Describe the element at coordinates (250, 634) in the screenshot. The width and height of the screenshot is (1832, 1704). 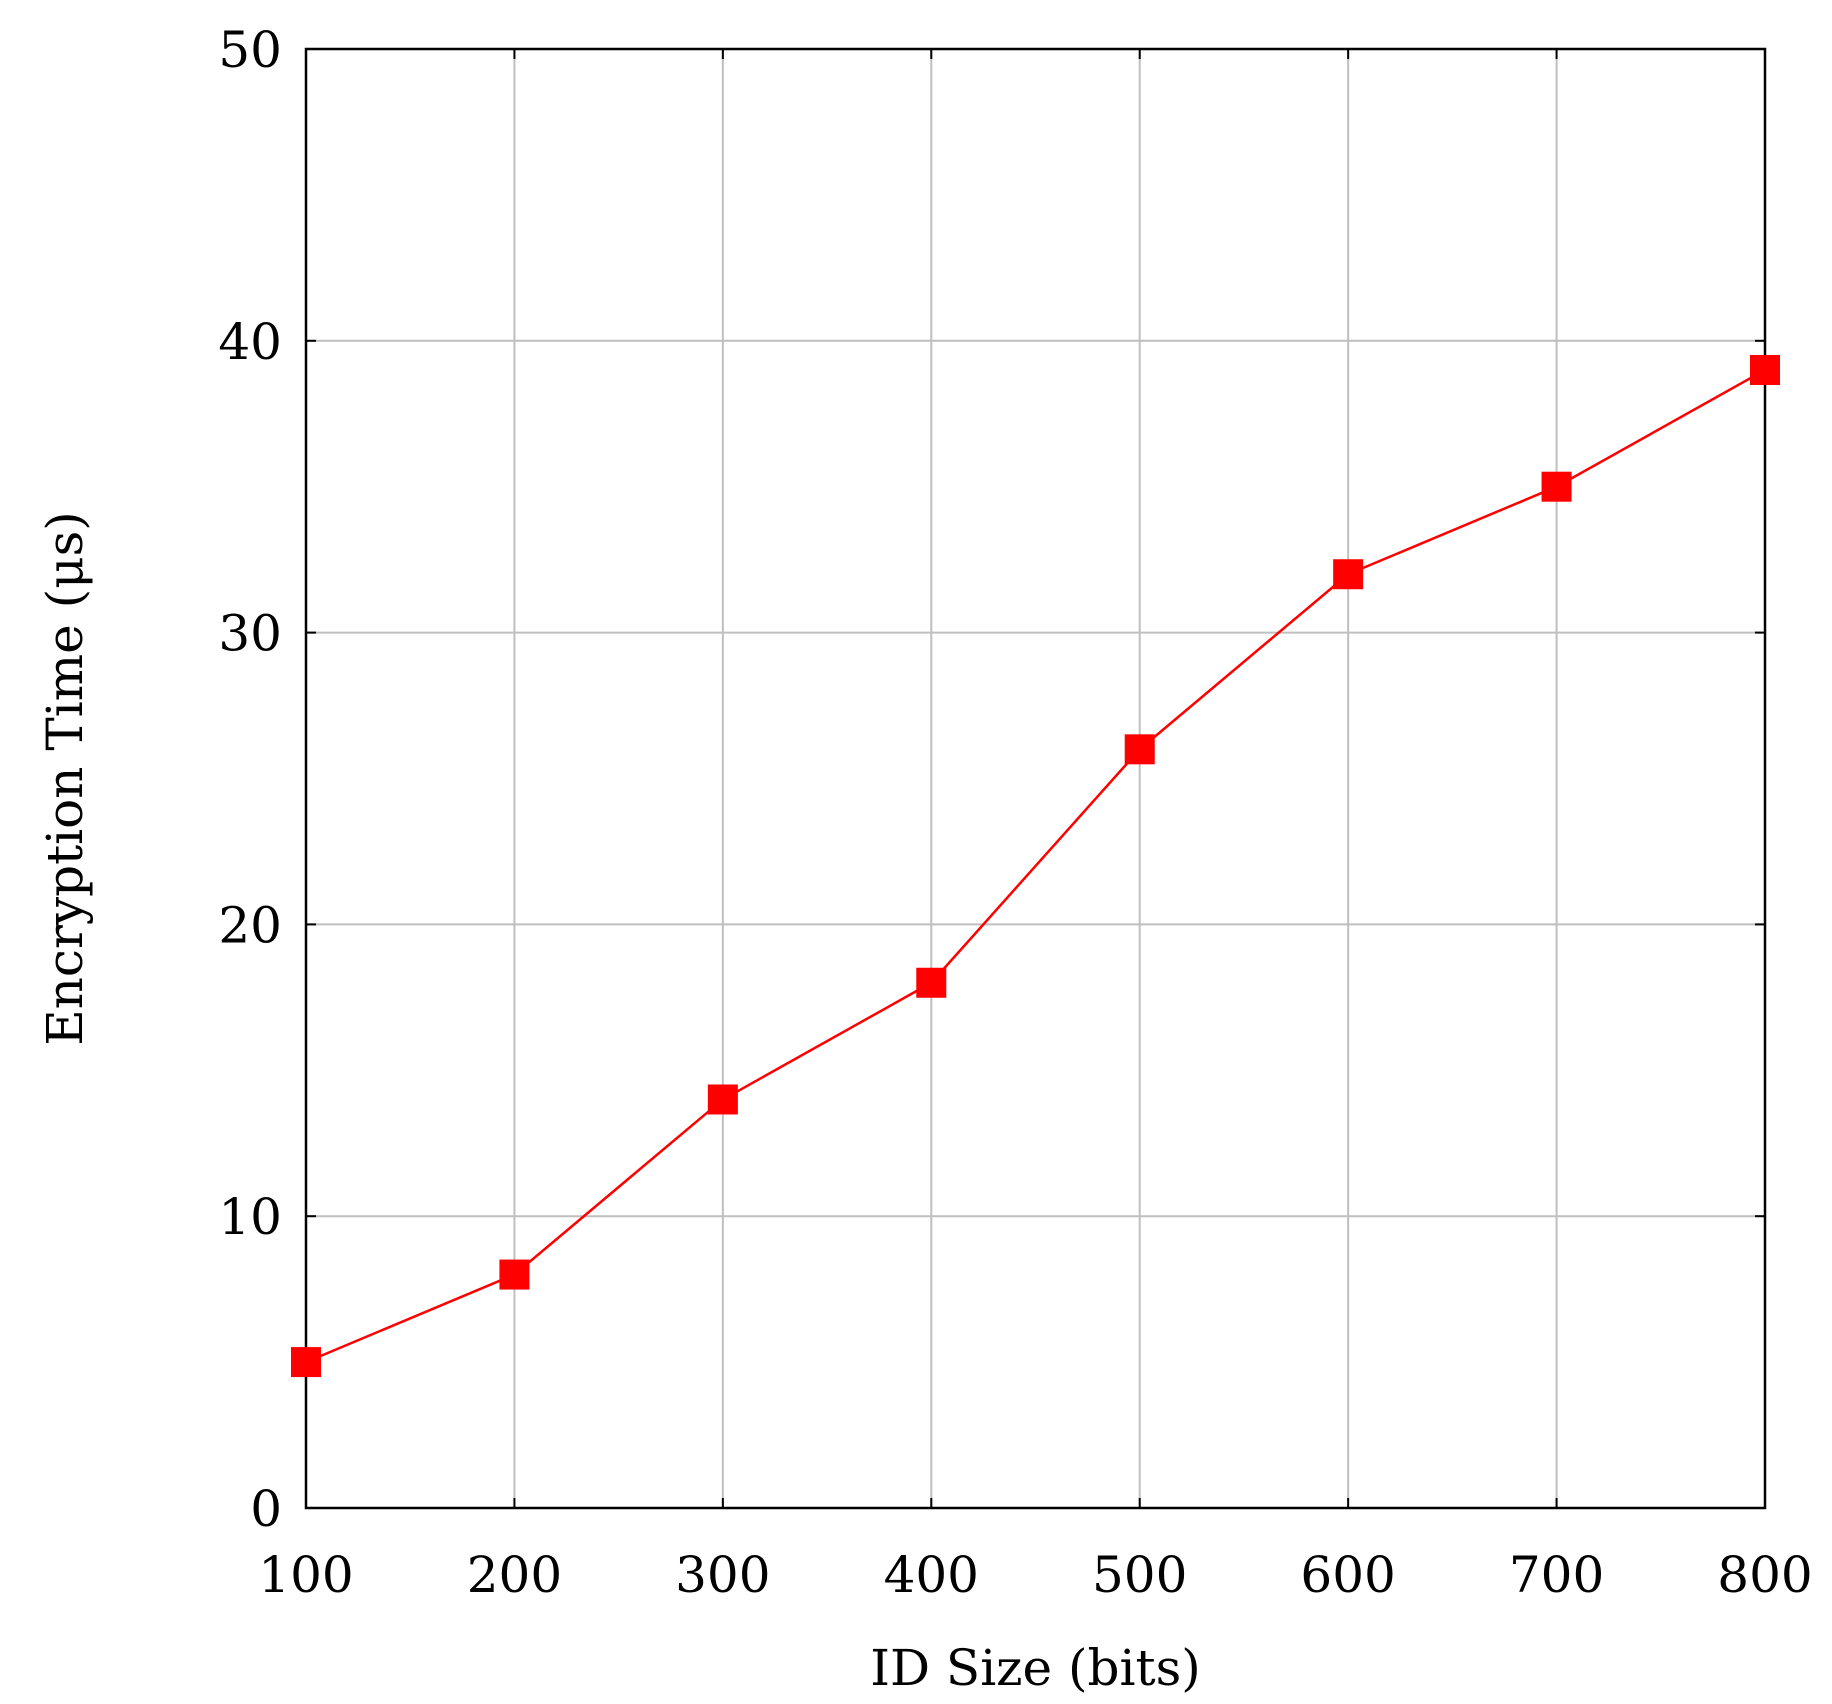
I see `y-tick-label: 30` at that location.